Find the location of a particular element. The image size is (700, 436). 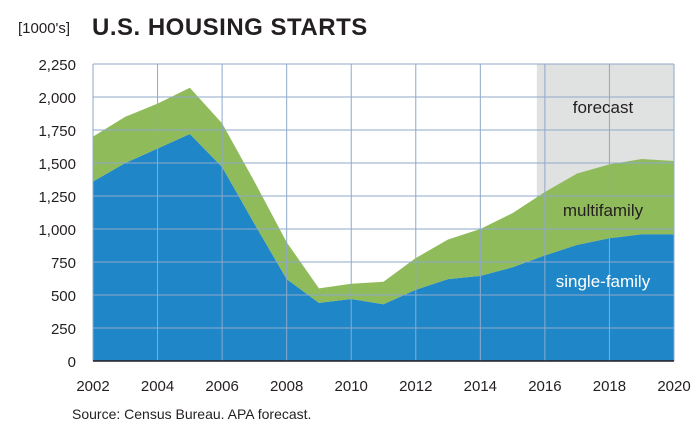

y-tick-label: 1,750 is located at coordinates (57, 131).